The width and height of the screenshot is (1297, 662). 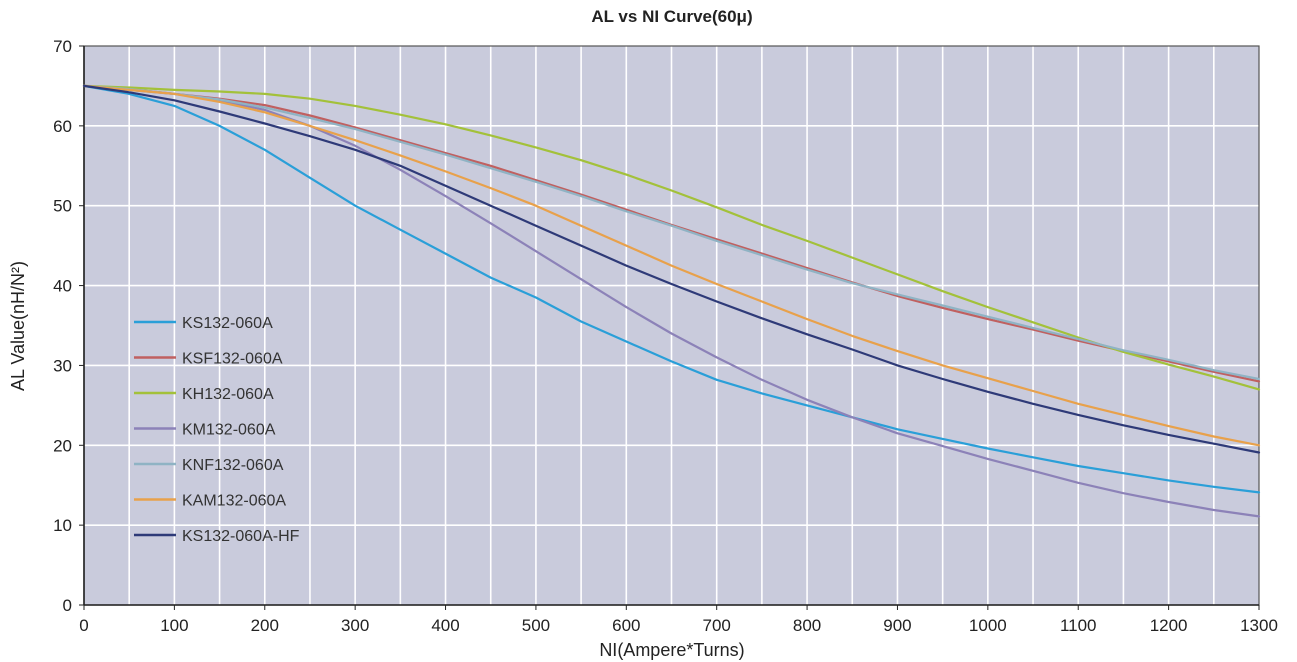 What do you see at coordinates (234, 501) in the screenshot?
I see `legend-label: KAM132-060A` at bounding box center [234, 501].